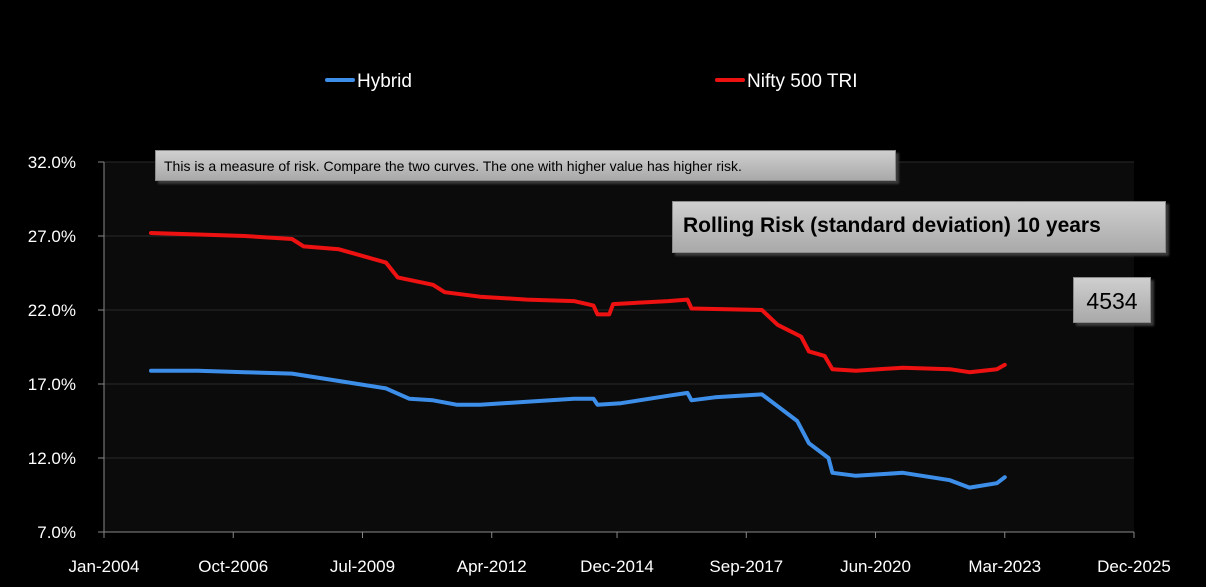 The image size is (1206, 587). I want to click on count-label: 4534, so click(1112, 300).